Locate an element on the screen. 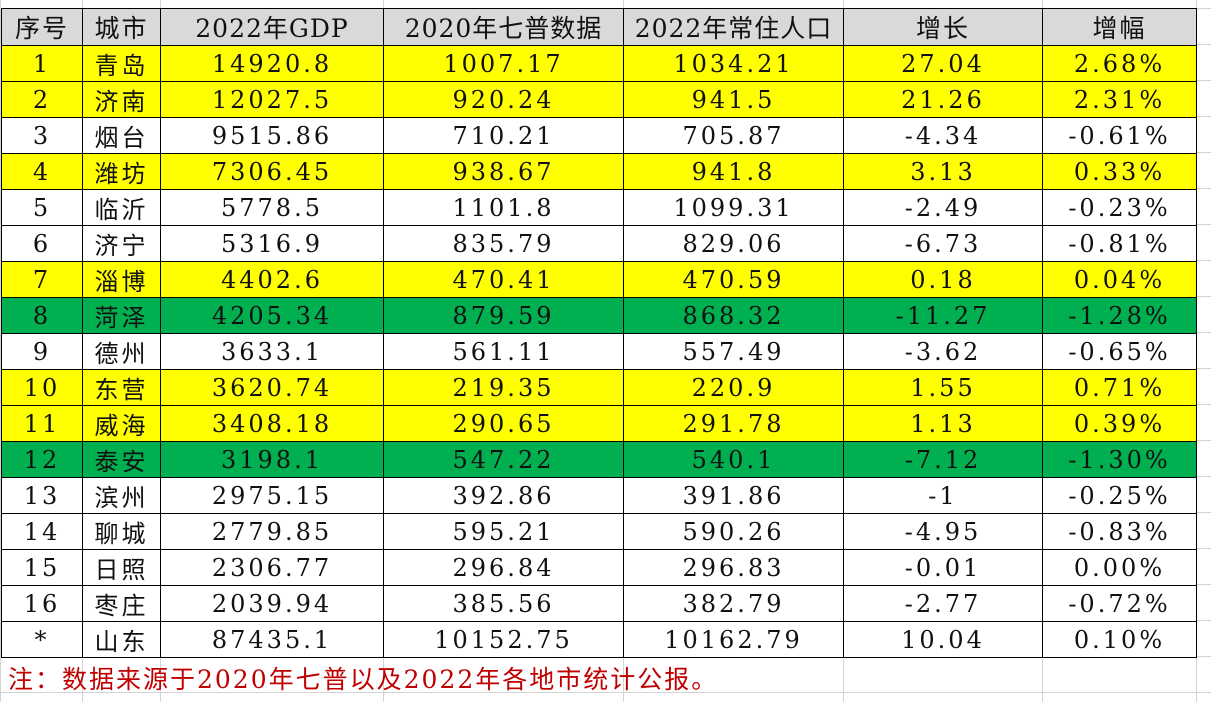 Image resolution: width=1211 pixels, height=702 pixels. cell-pop2022: 391.86 is located at coordinates (733, 495).